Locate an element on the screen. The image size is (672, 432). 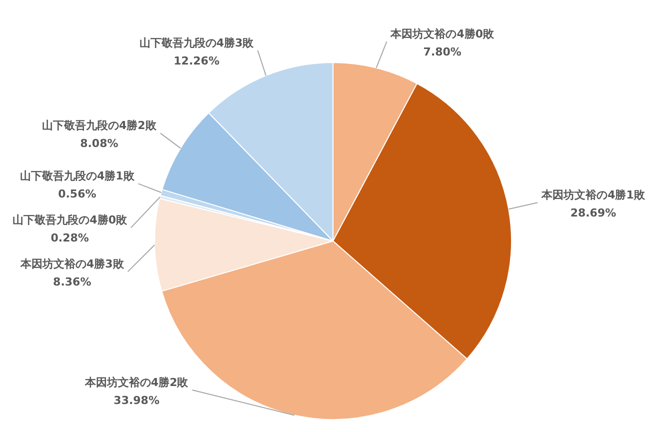
slice-label: 山下敬吾九段の4勝0敗 is located at coordinates (70, 220).